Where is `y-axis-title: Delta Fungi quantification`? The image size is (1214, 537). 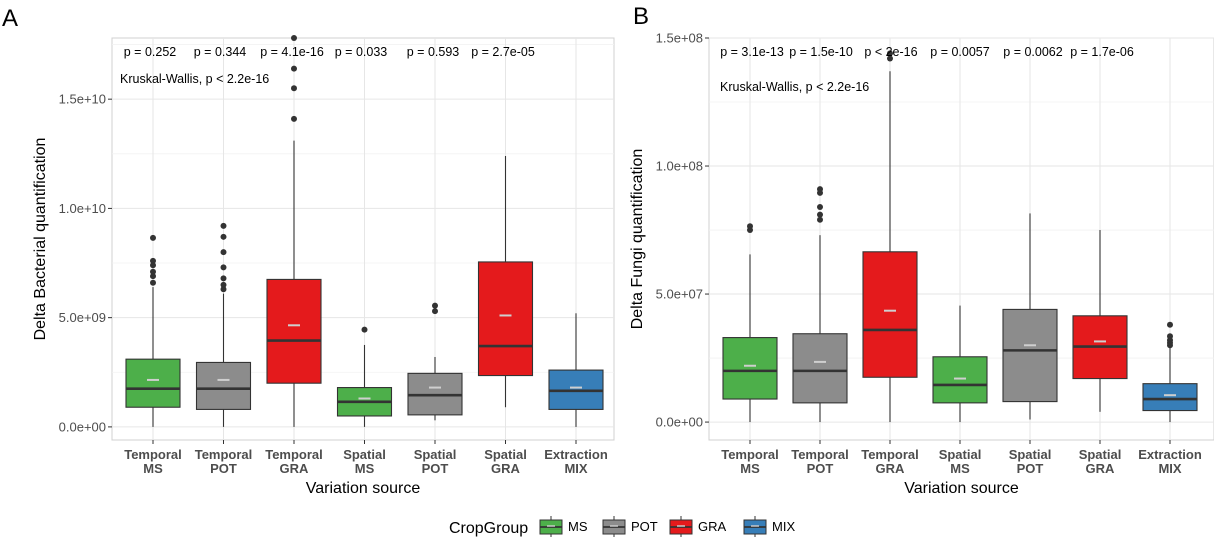 y-axis-title: Delta Fungi quantification is located at coordinates (637, 239).